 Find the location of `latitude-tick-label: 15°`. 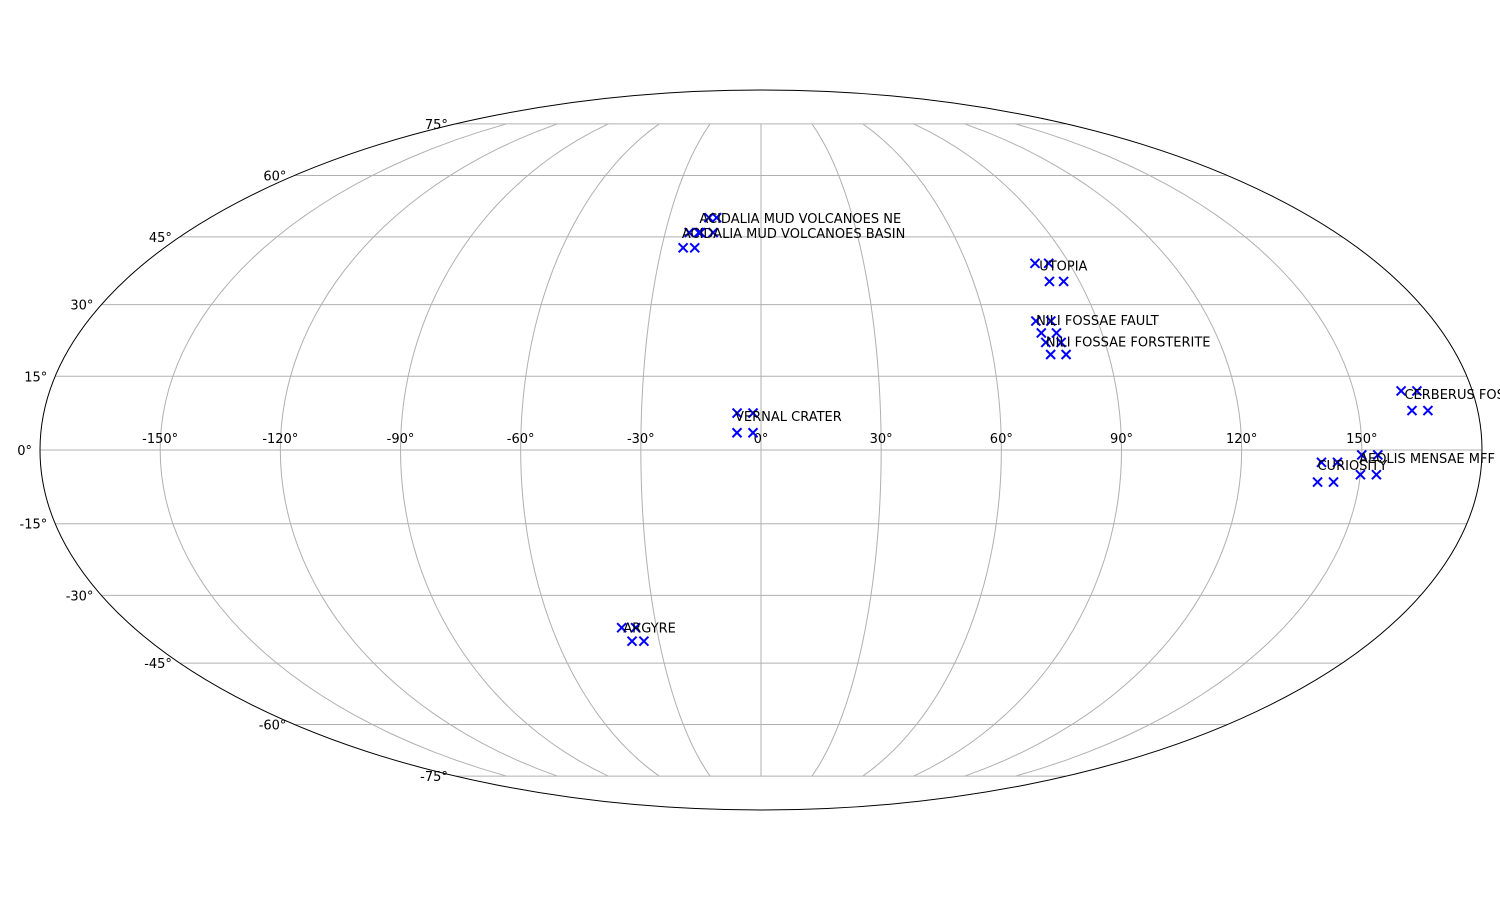

latitude-tick-label: 15° is located at coordinates (35, 377).